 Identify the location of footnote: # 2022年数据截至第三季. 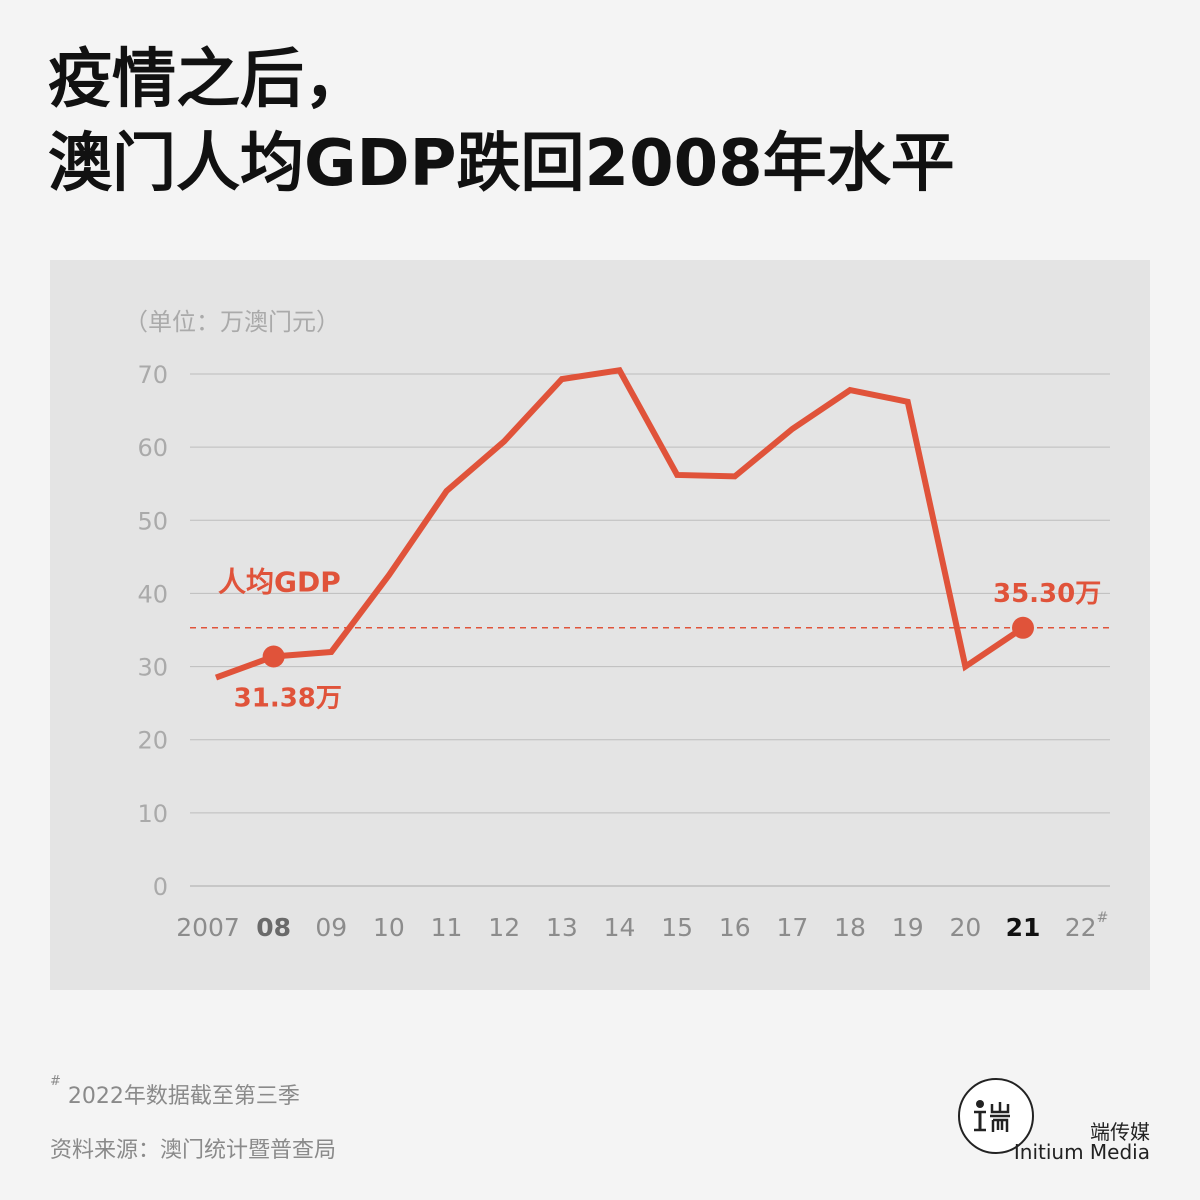
(175, 1092).